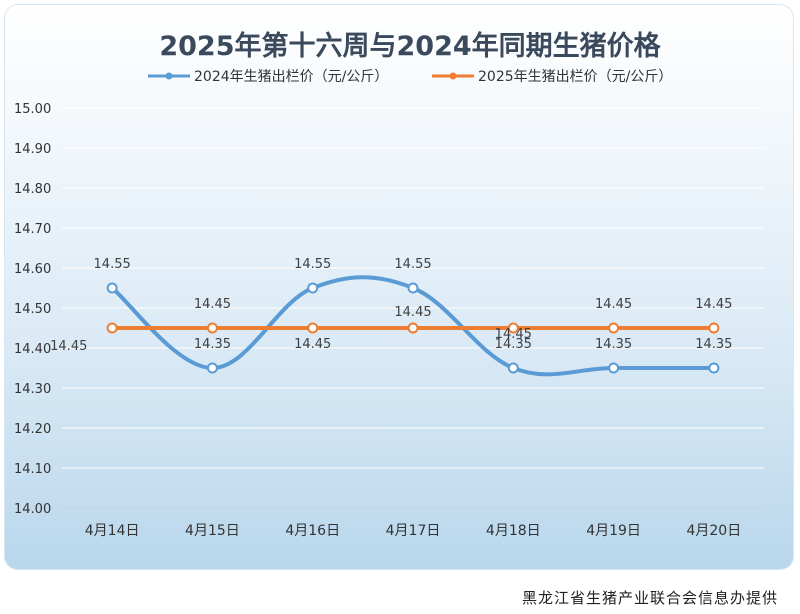 This screenshot has width=800, height=614. Describe the element at coordinates (32, 349) in the screenshot. I see `y-tick-label: 14.40` at that location.